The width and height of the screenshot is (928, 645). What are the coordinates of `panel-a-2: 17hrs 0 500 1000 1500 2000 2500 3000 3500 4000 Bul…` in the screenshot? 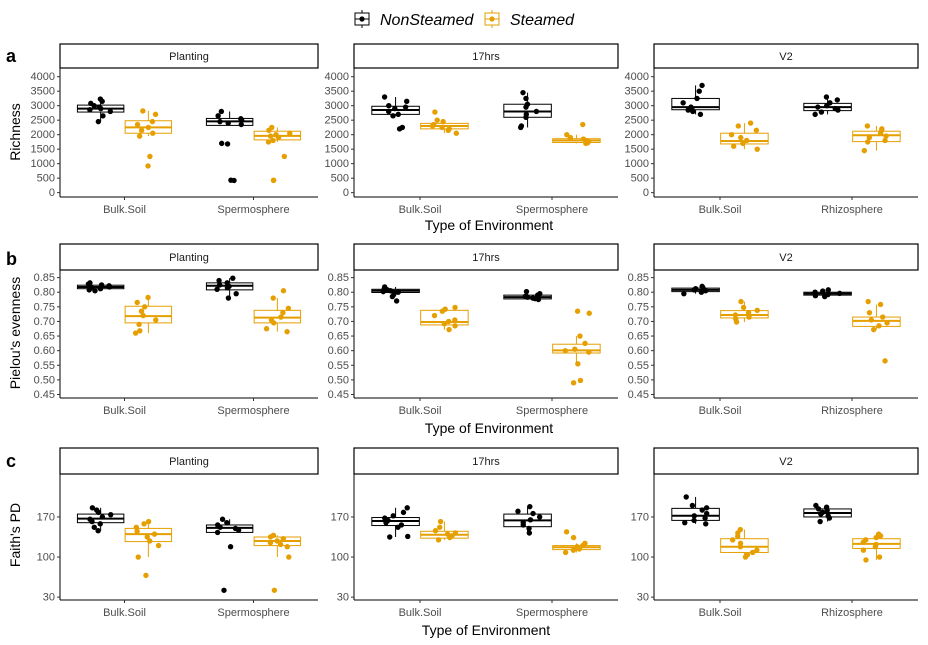 It's located at (472, 129).